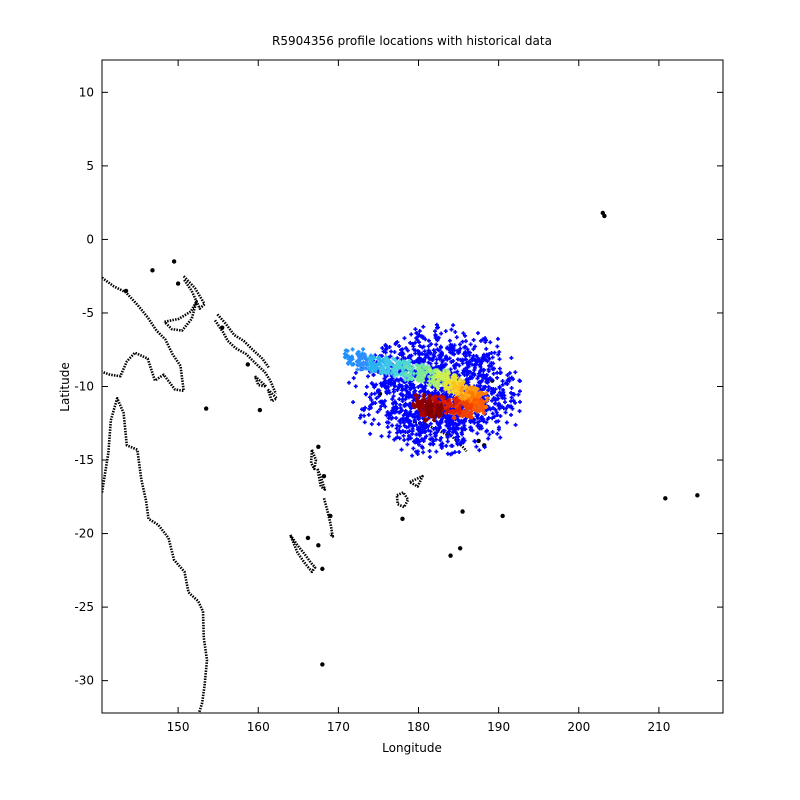  I want to click on x-tick-label: 210, so click(658, 727).